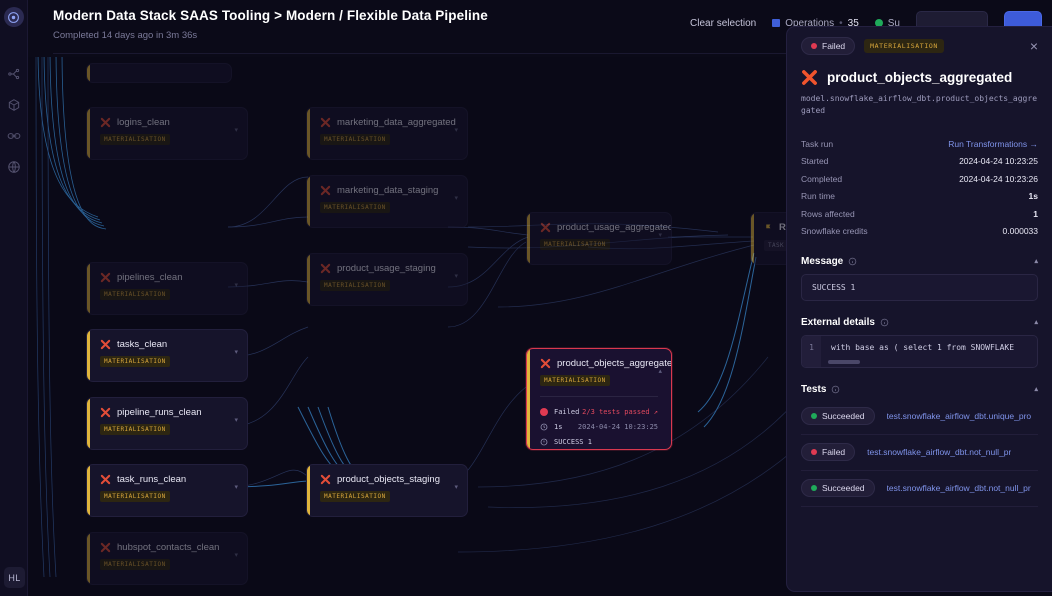 The height and width of the screenshot is (596, 1052). Describe the element at coordinates (834, 231) in the screenshot. I see `meta-key: Snowflake credits` at that location.